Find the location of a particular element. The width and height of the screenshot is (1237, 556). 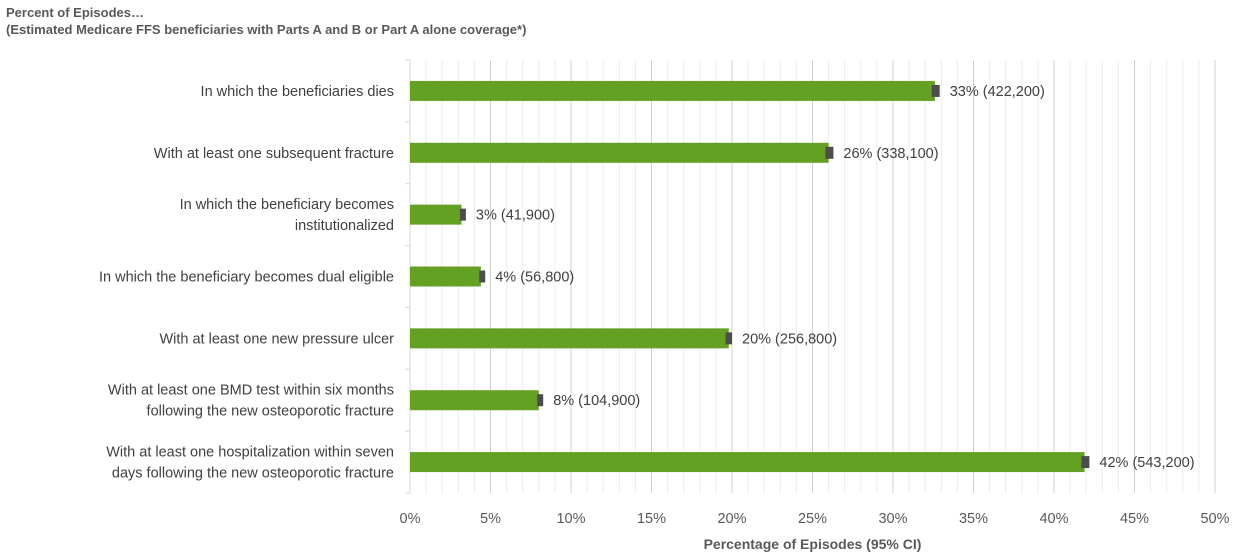

x-tick-label: 45% is located at coordinates (1134, 519).